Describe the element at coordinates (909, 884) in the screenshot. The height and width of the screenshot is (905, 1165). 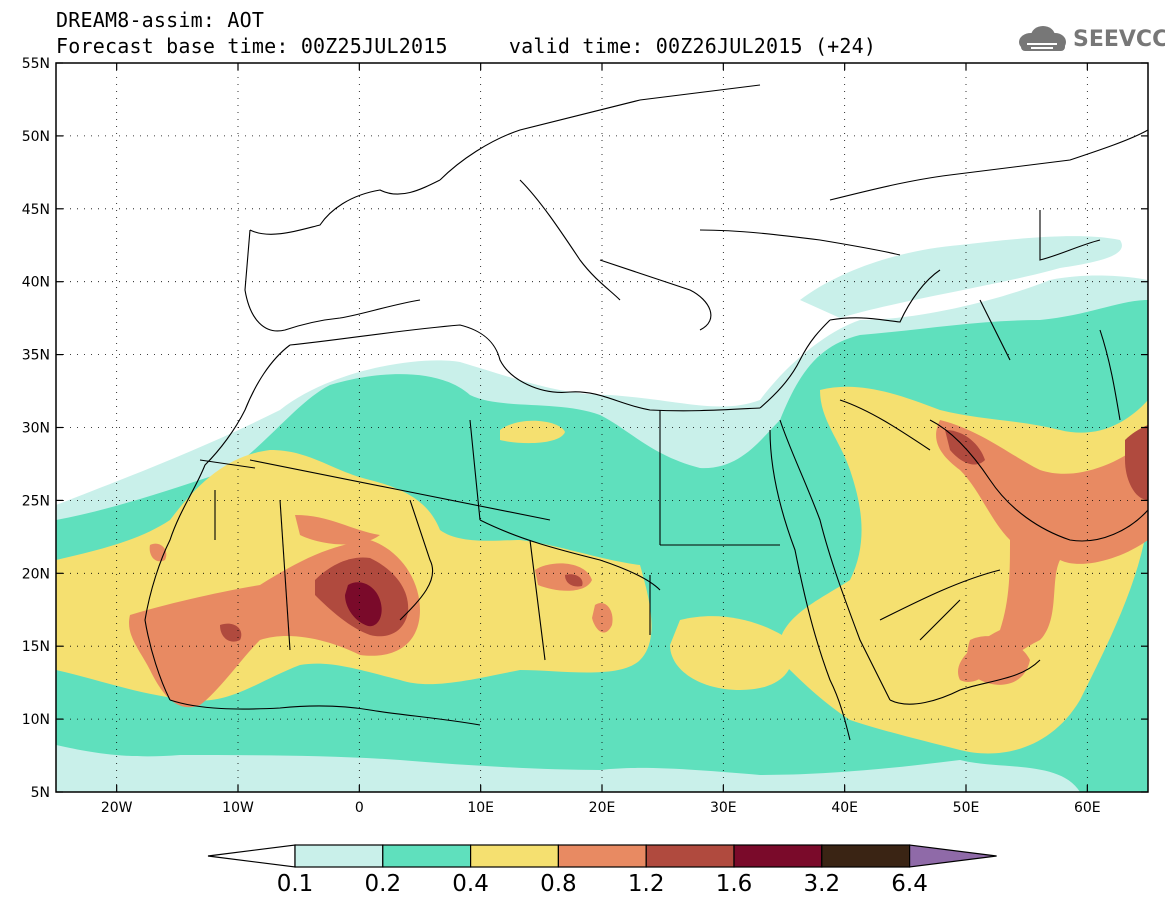
I see `colorbar-label: 6.4` at that location.